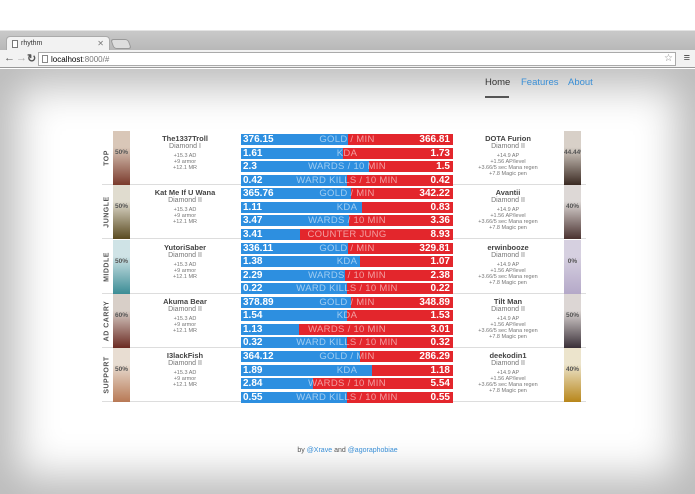  Describe the element at coordinates (347, 248) in the screenshot. I see `stat-bar: GOLD / MIN 336.11 329.81` at that location.